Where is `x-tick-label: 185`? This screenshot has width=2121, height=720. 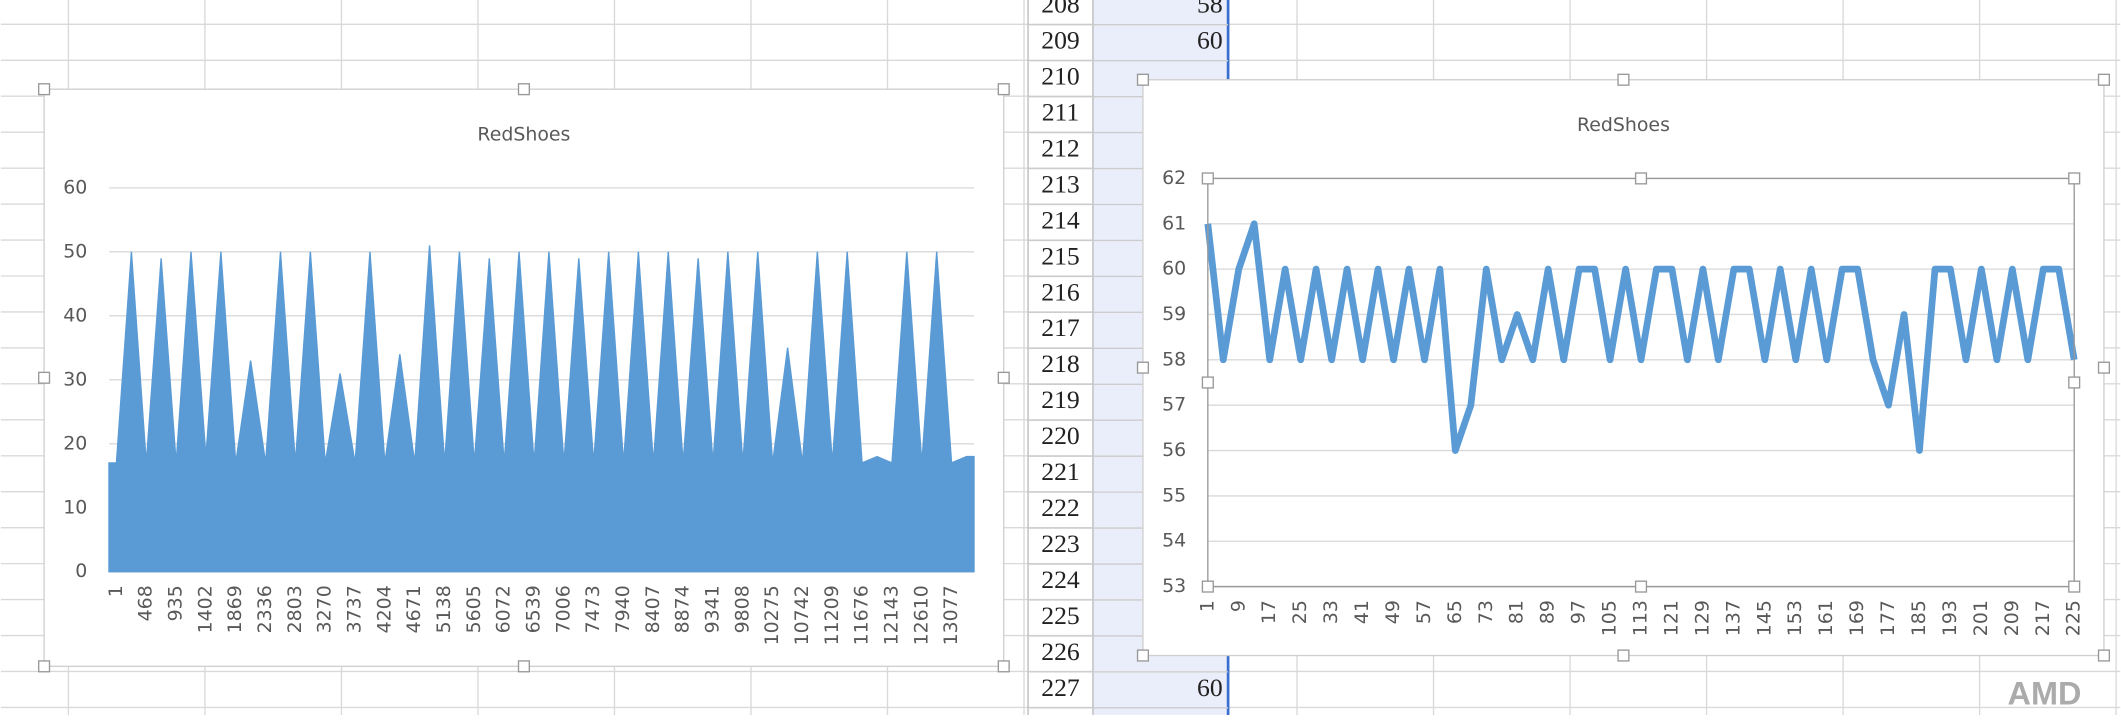 x-tick-label: 185 is located at coordinates (1919, 618).